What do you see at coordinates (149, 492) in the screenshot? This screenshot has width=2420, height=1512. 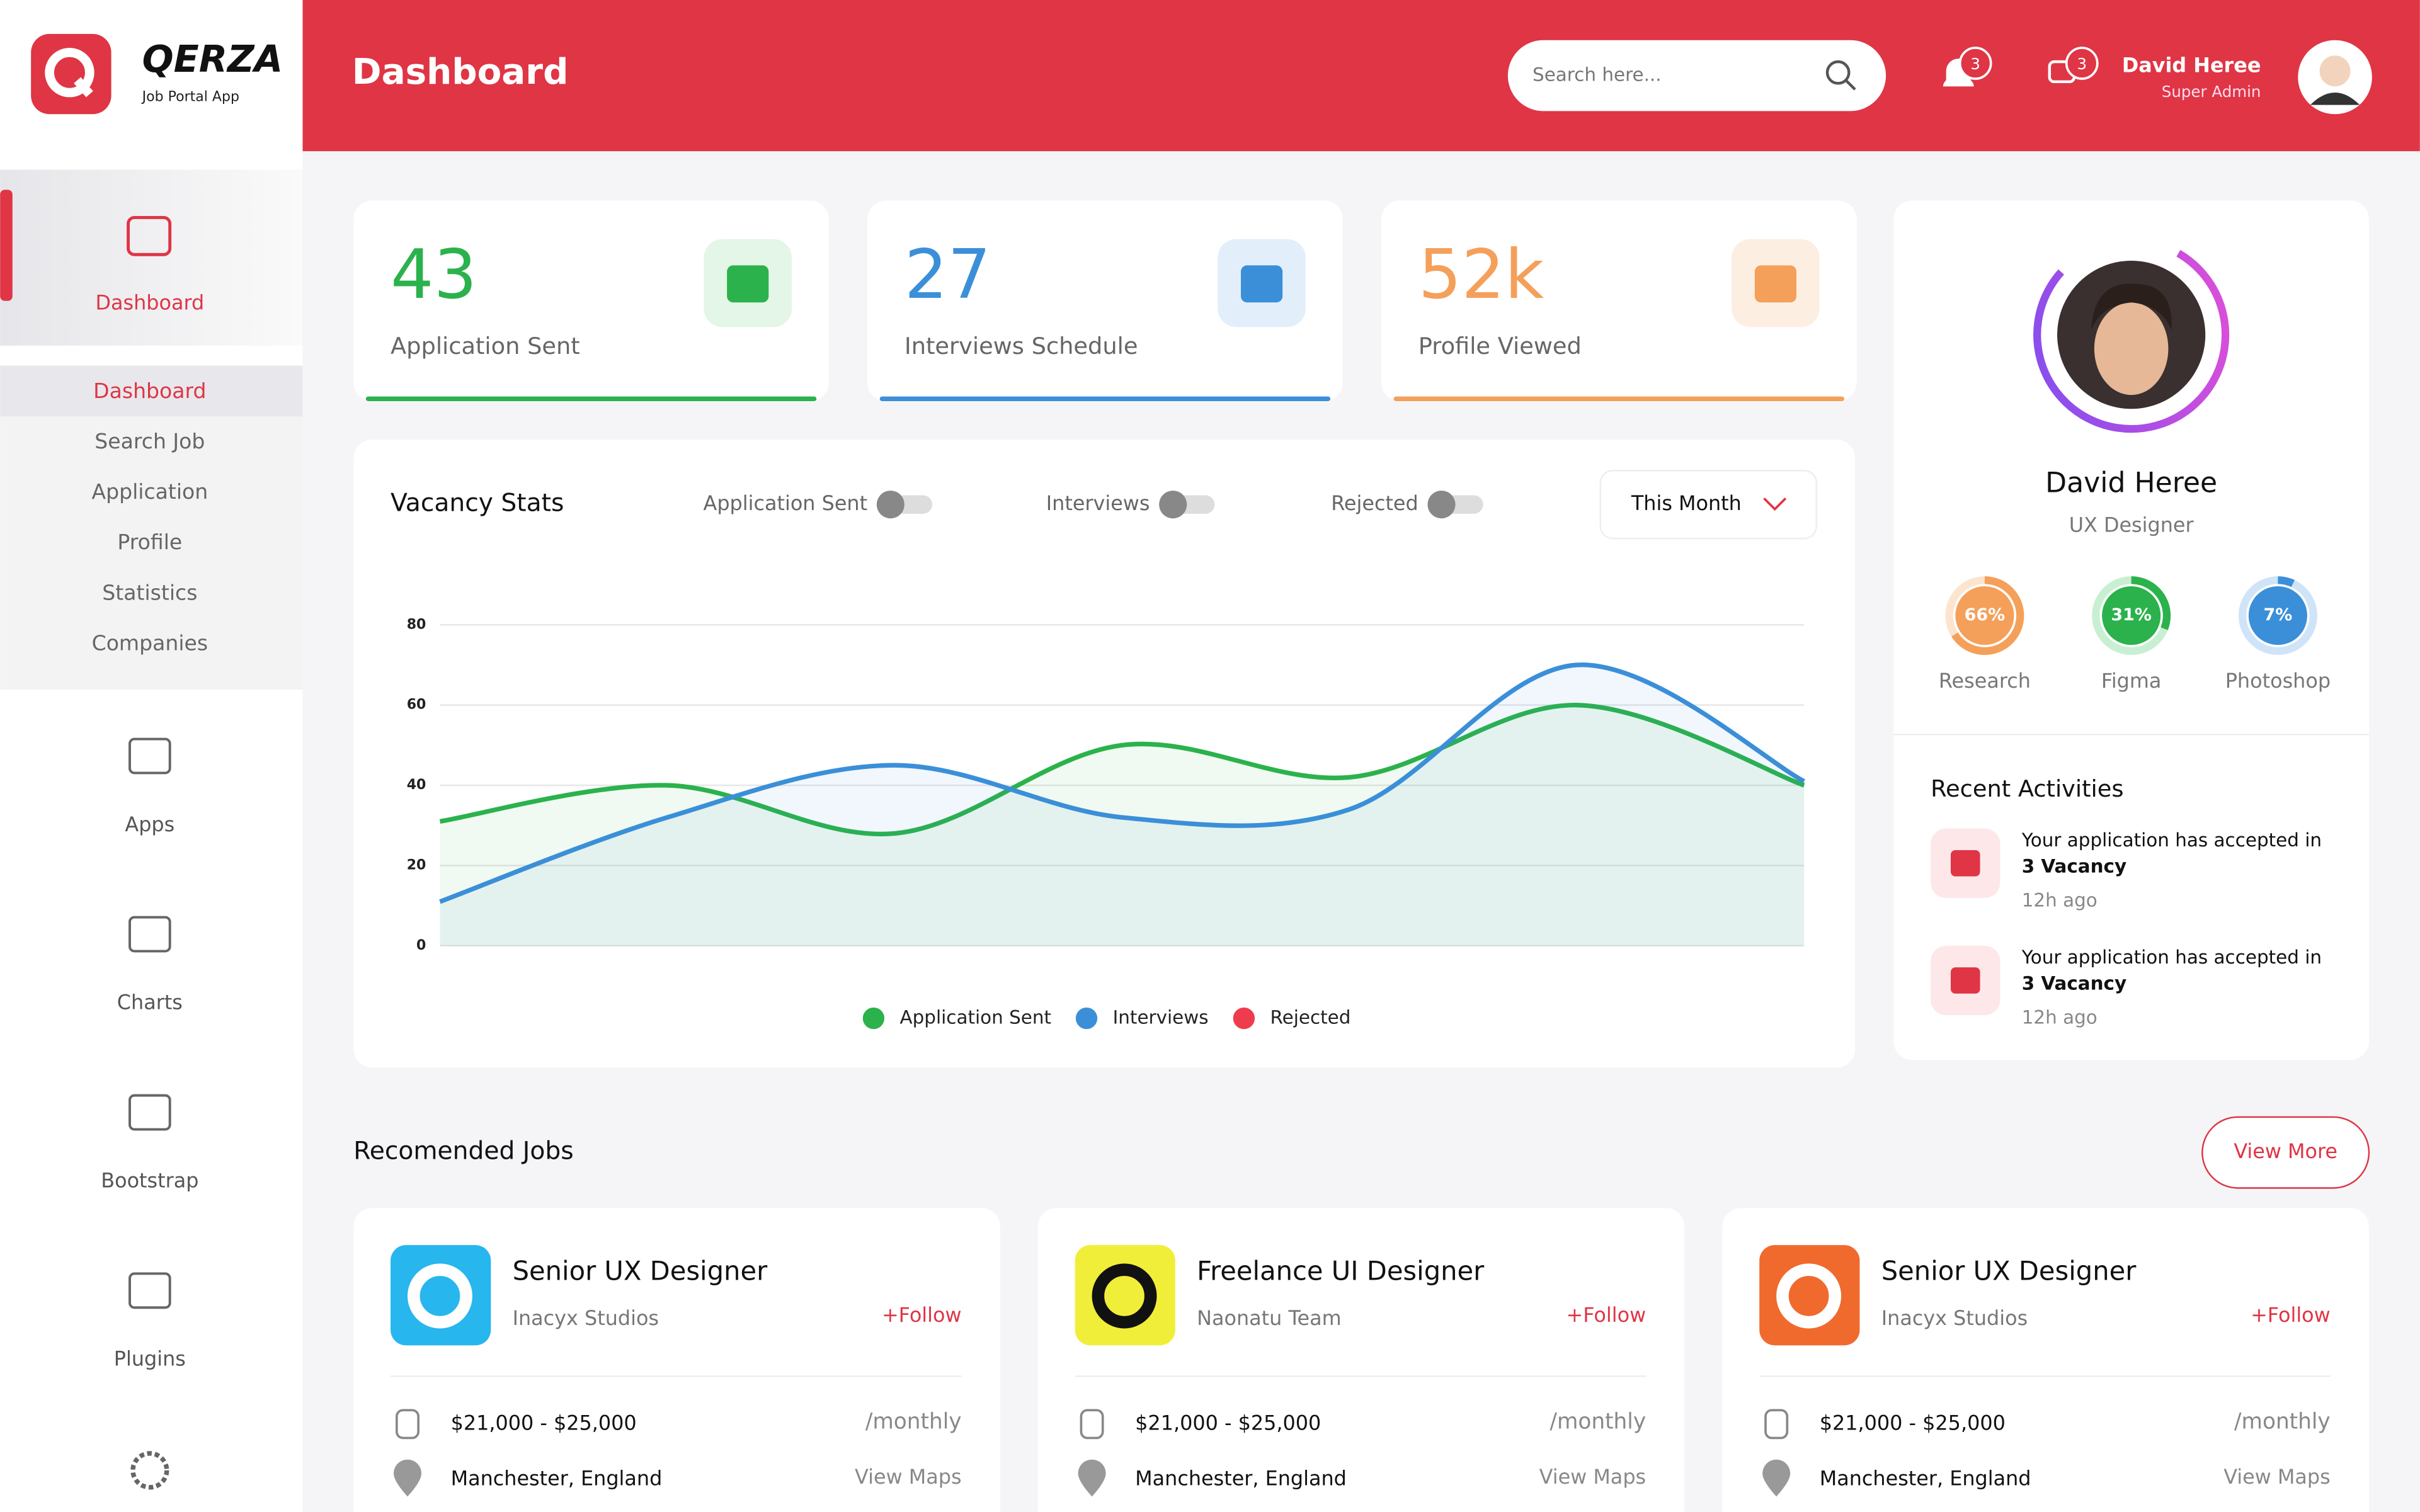 I see `submenu-item: Application` at bounding box center [149, 492].